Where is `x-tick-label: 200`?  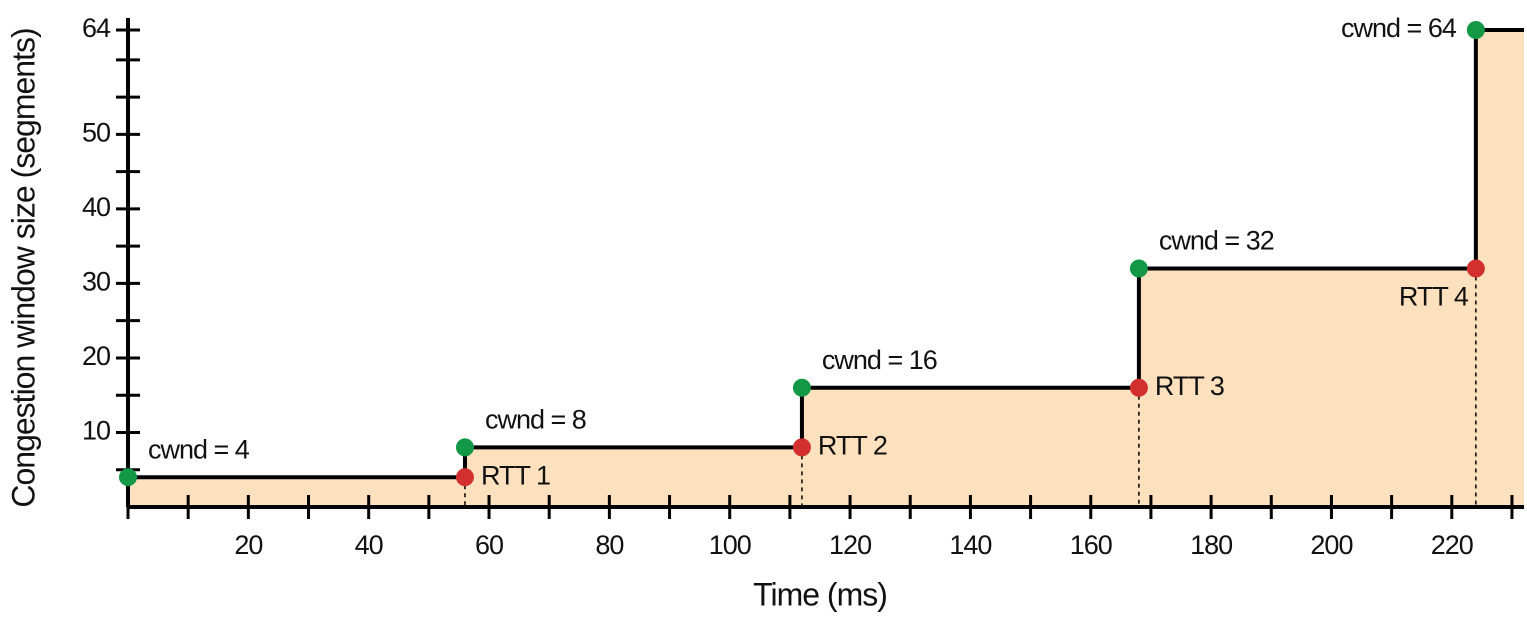
x-tick-label: 200 is located at coordinates (1331, 545).